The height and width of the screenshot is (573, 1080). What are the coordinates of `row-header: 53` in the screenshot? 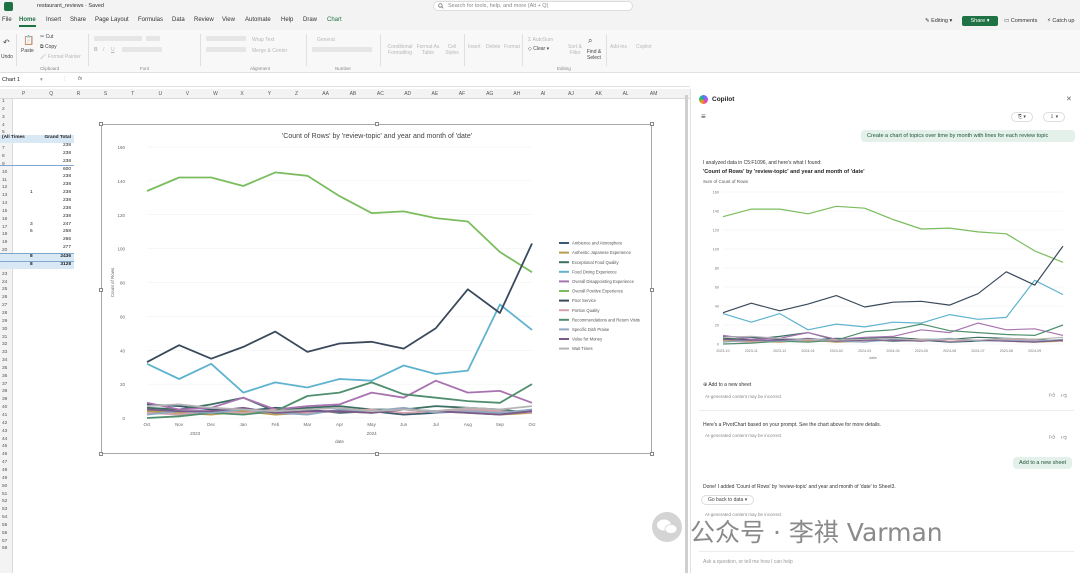 It's located at (5, 510).